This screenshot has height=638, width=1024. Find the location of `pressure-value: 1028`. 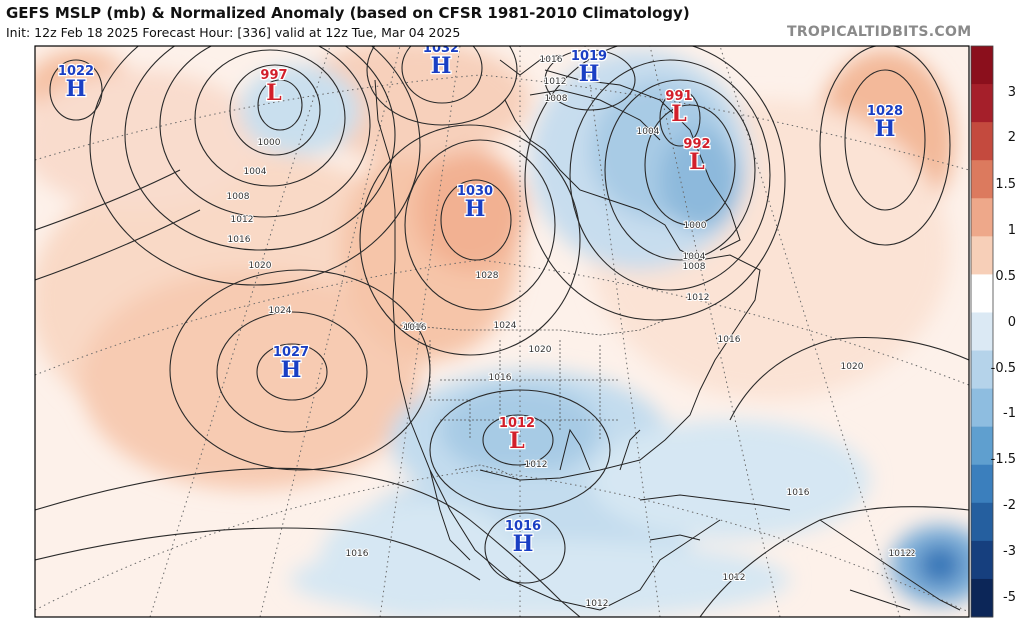

pressure-value: 1028 is located at coordinates (885, 111).